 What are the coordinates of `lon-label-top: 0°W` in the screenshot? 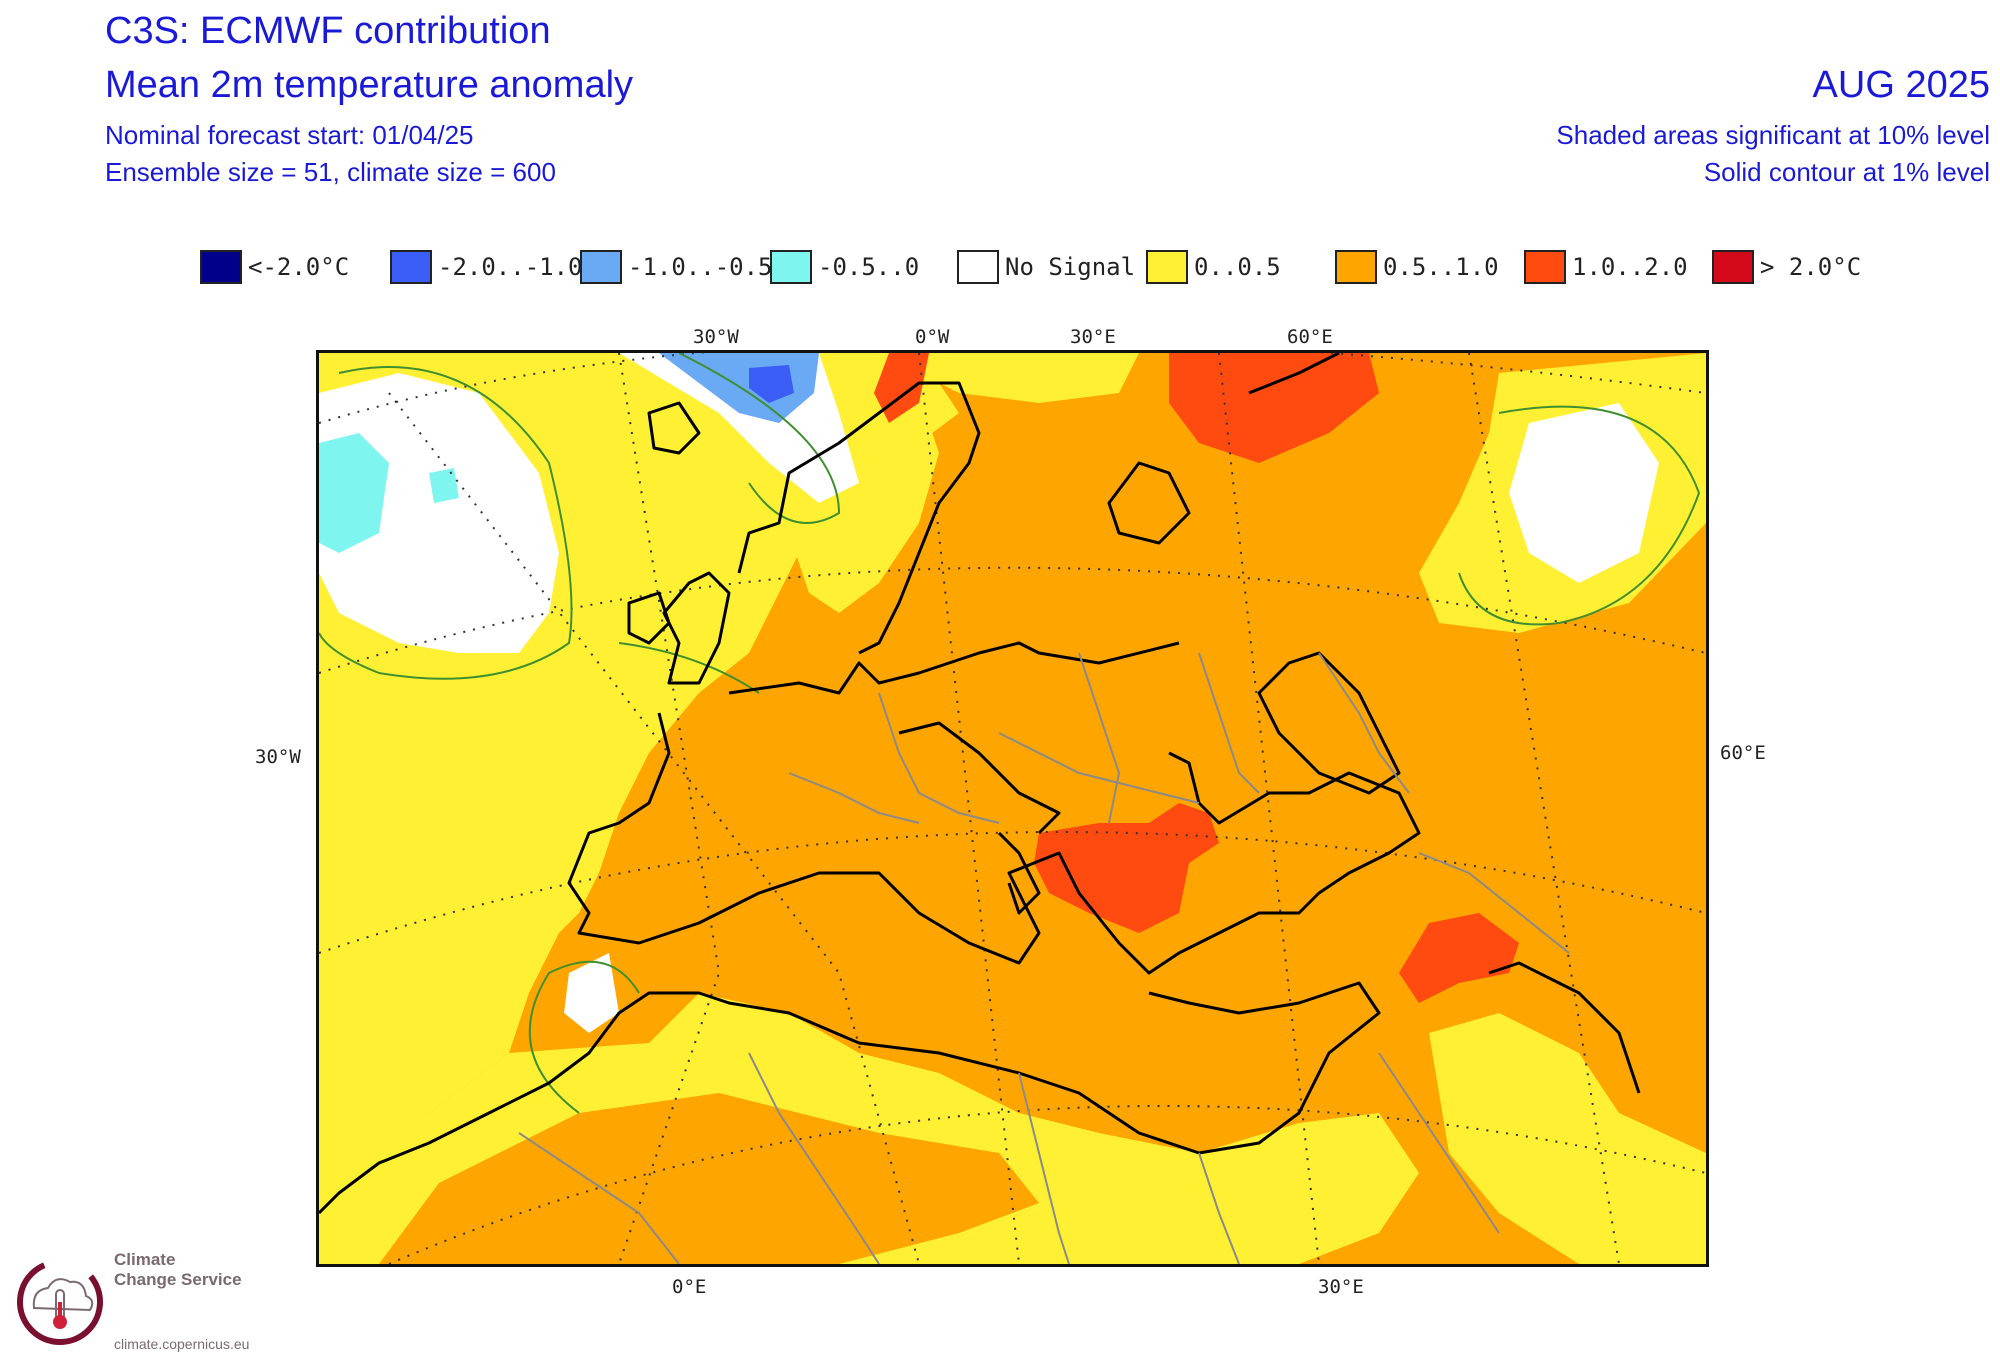 It's located at (932, 337).